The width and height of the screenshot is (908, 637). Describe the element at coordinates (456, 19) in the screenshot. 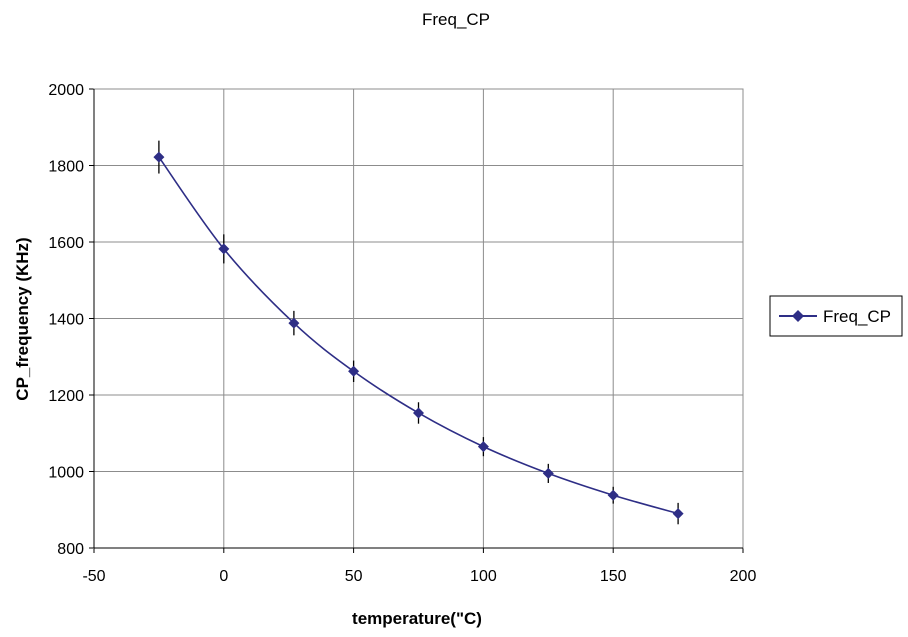

I see `chart-title: Freq_CP` at that location.